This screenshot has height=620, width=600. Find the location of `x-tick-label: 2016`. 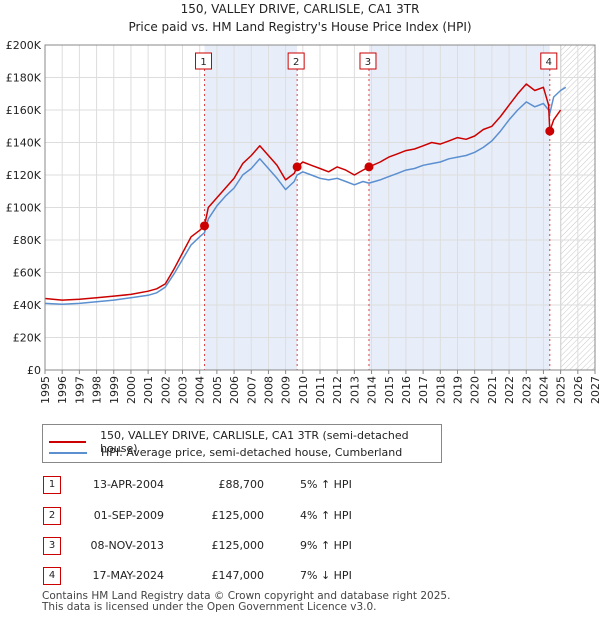

x-tick-label: 2016 is located at coordinates (406, 390).